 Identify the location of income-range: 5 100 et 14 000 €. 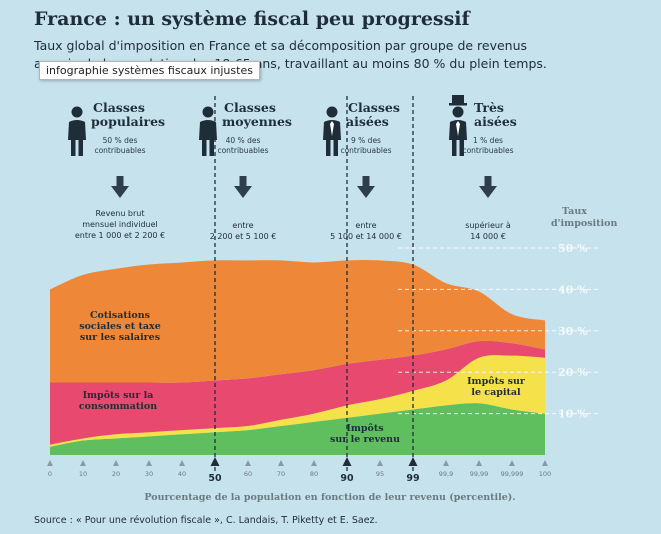
(366, 236).